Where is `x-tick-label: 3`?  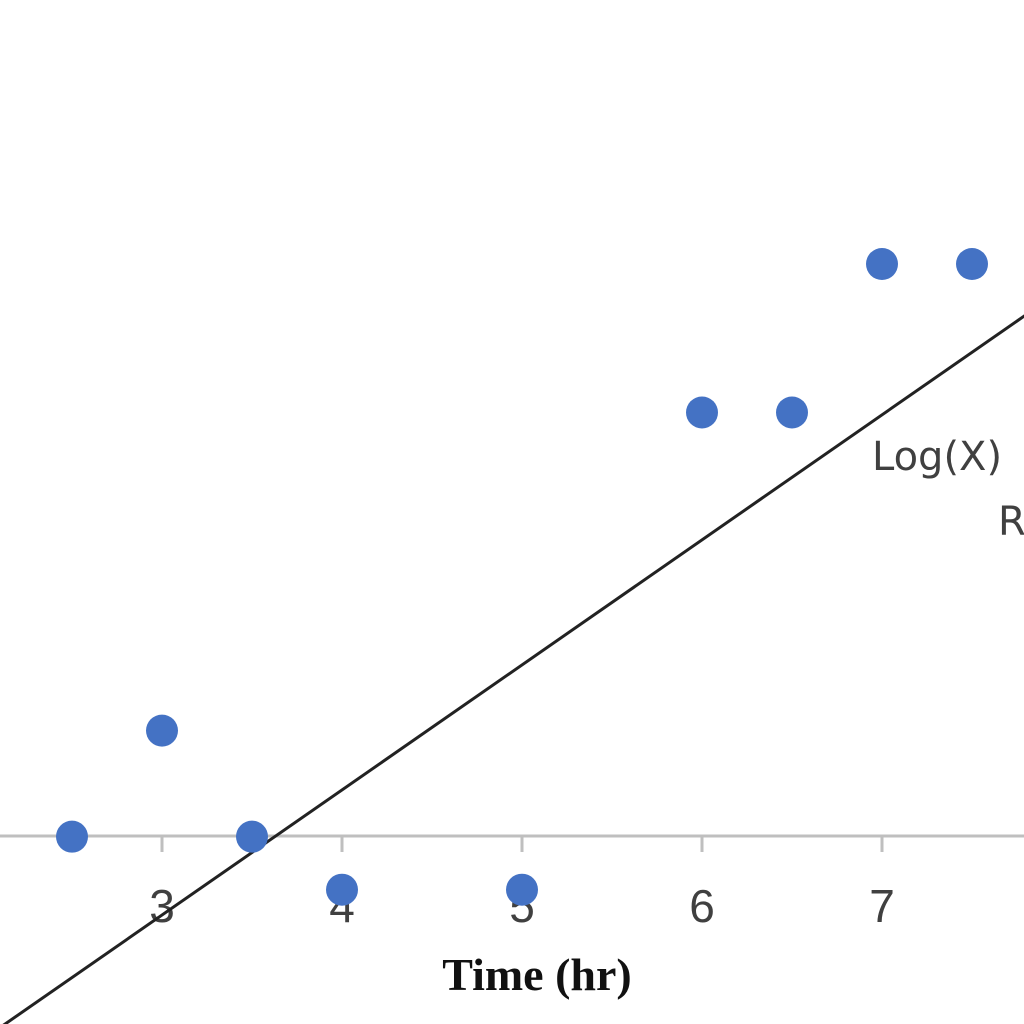 x-tick-label: 3 is located at coordinates (162, 906).